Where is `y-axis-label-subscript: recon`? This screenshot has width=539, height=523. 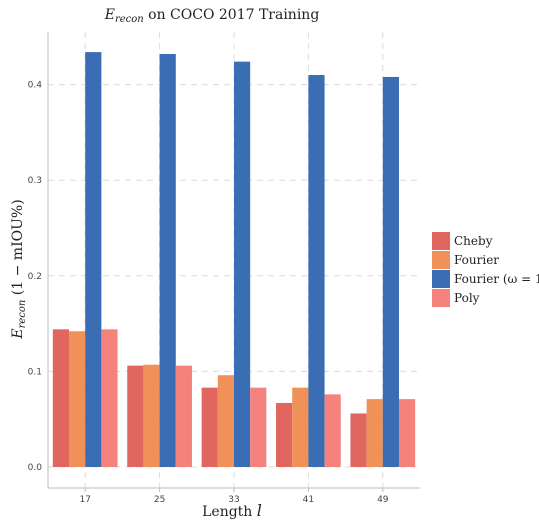 y-axis-label-subscript: recon is located at coordinates (22, 314).